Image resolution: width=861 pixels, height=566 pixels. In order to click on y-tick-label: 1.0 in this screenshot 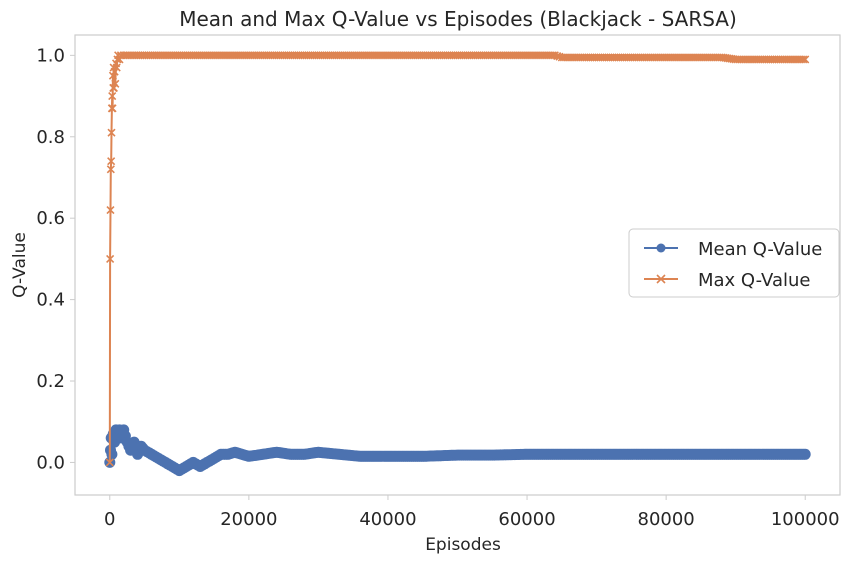, I will do `click(50, 55)`.